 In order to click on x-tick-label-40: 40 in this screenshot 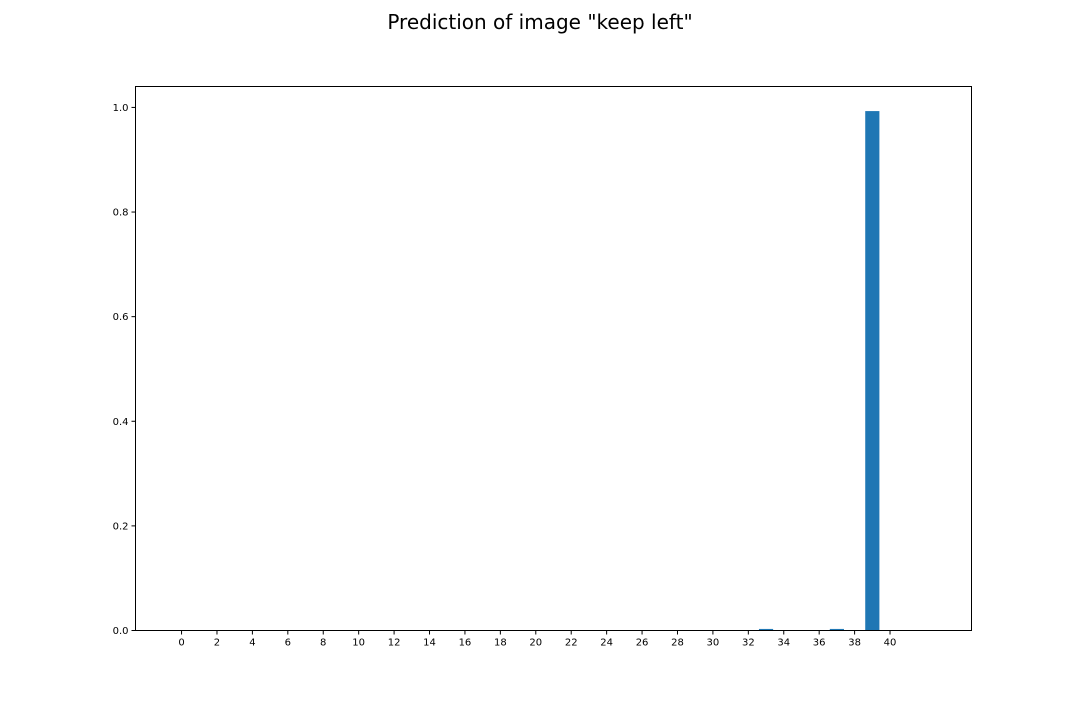, I will do `click(890, 643)`.